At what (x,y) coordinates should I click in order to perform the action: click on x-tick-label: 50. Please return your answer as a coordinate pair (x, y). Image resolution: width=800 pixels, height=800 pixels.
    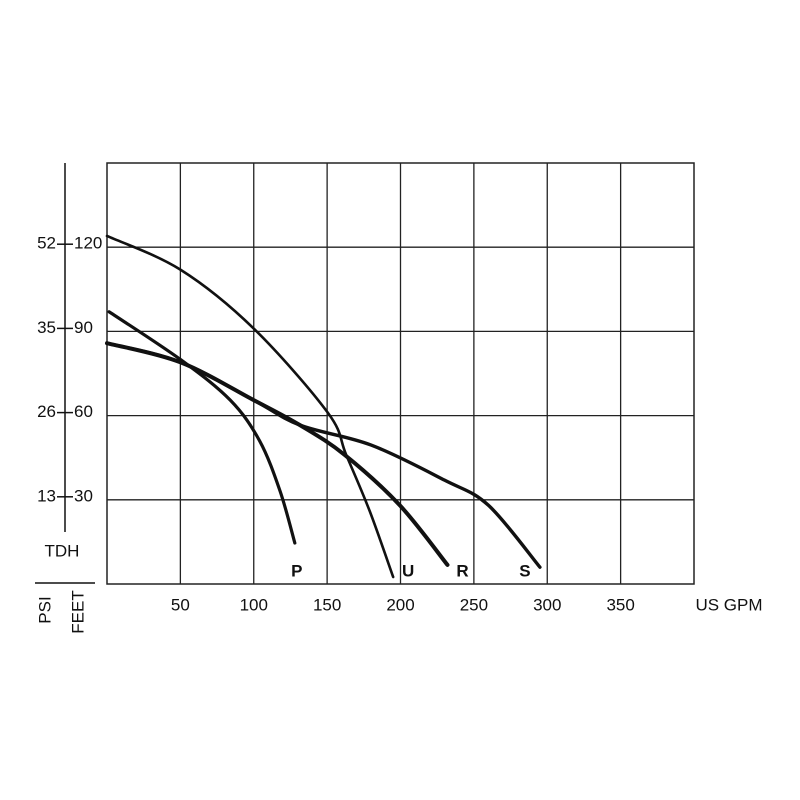
    Looking at the image, I should click on (180, 604).